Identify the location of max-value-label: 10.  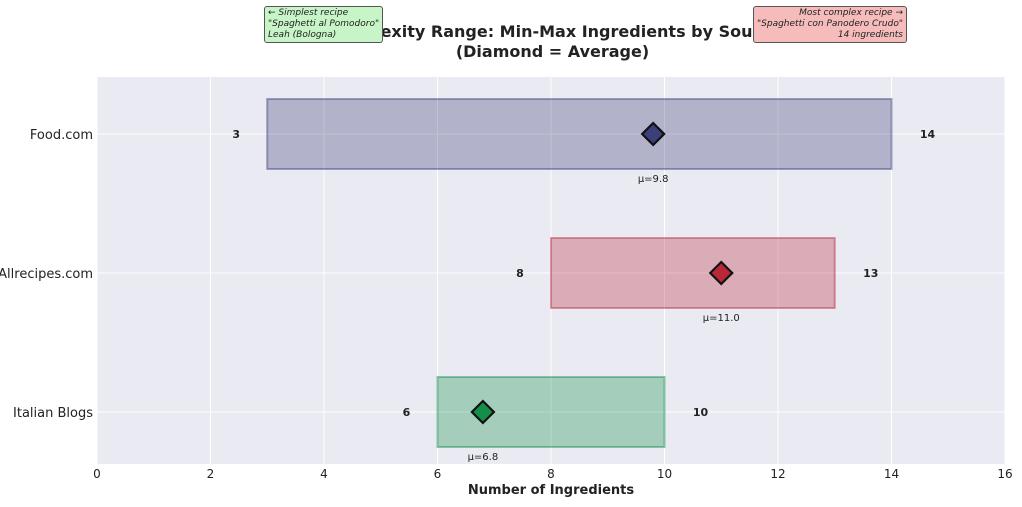
(701, 412).